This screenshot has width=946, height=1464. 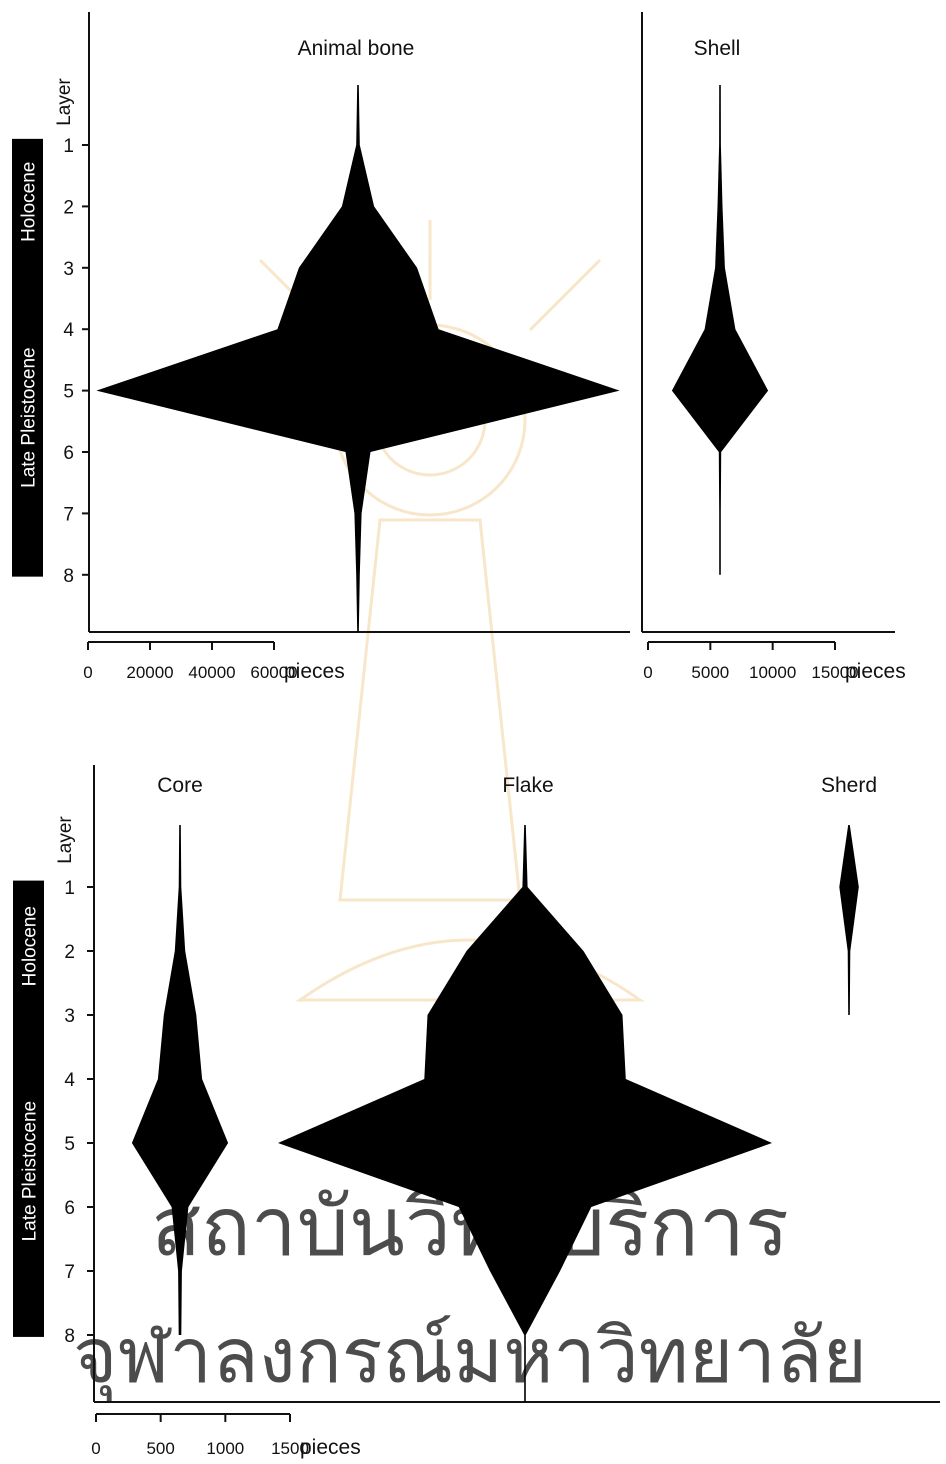 I want to click on scale-tick-label-1: 500, so click(x=160, y=1448).